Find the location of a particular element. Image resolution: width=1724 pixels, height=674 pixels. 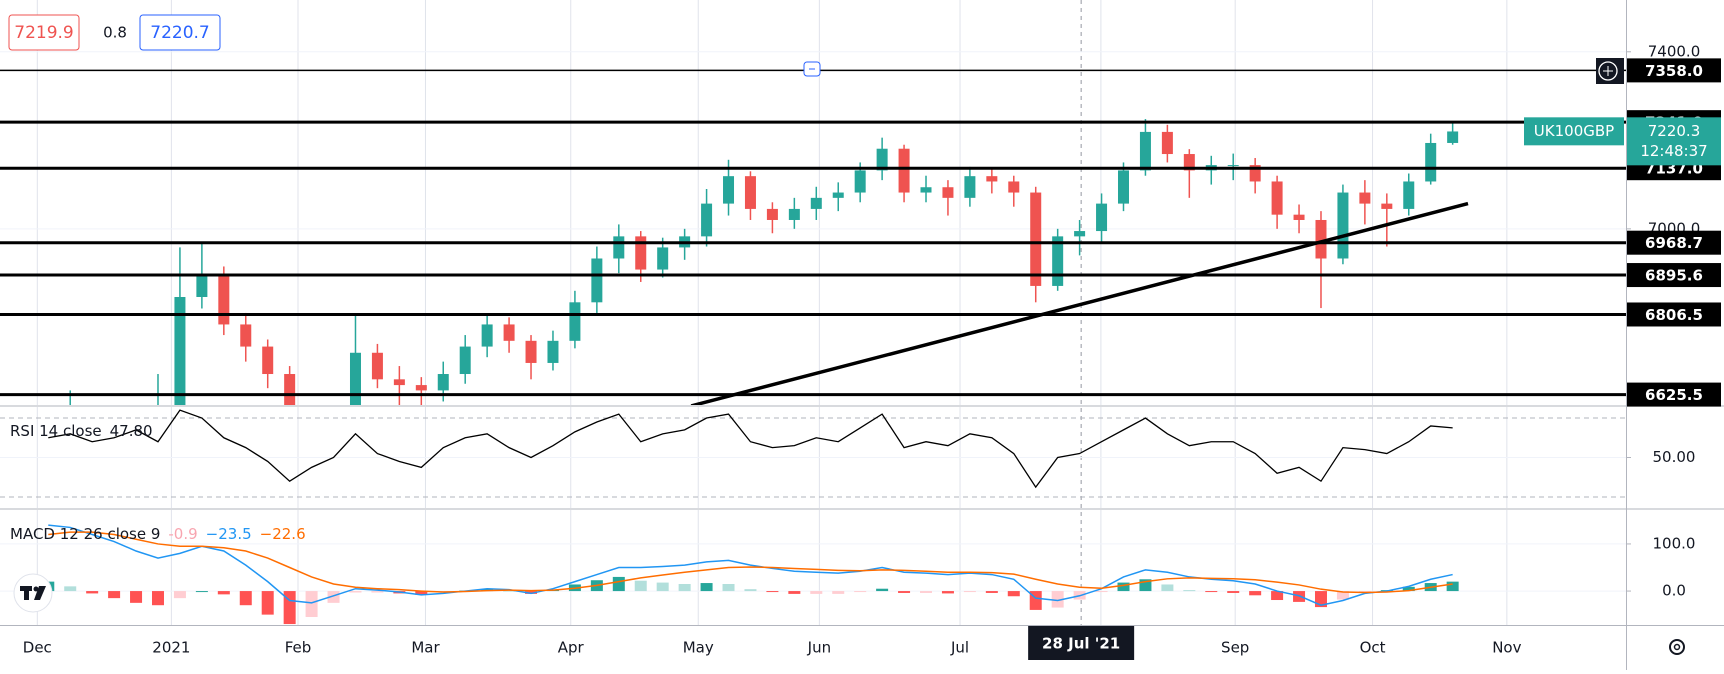

macd-legend: MACD 12 26 close 9 -0.9 −23.5 −22.6 is located at coordinates (158, 534).